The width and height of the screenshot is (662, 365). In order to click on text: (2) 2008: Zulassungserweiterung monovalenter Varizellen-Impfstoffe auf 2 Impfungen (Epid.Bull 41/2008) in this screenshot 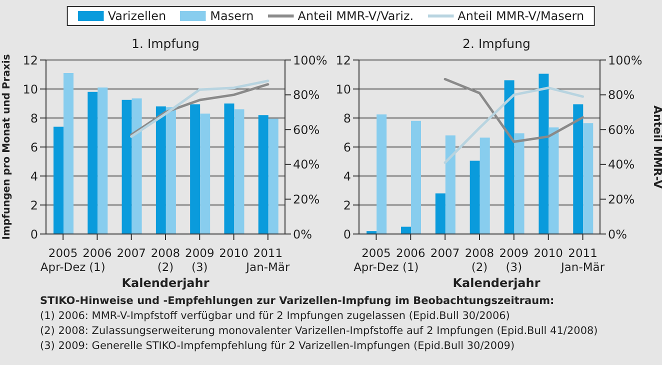, I will do `click(319, 331)`.